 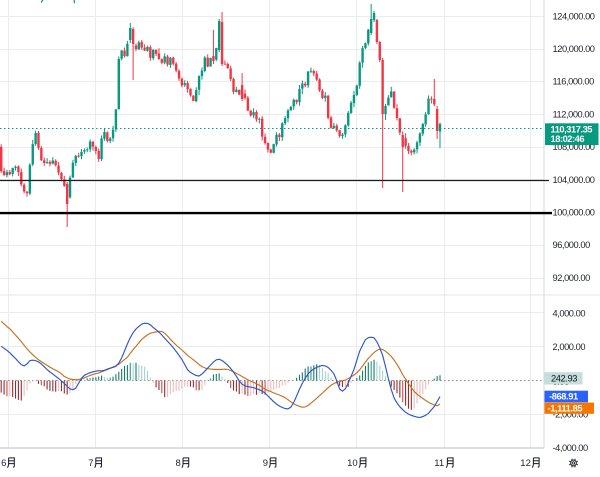 I want to click on svg-text: 2,000.00, so click(x=569, y=347).